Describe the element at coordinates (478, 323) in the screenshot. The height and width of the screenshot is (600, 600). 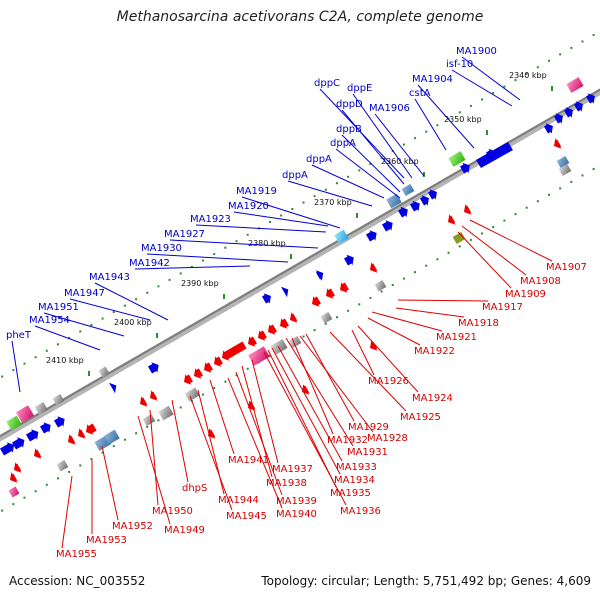
I see `reverse-gene-label: MA1918` at that location.